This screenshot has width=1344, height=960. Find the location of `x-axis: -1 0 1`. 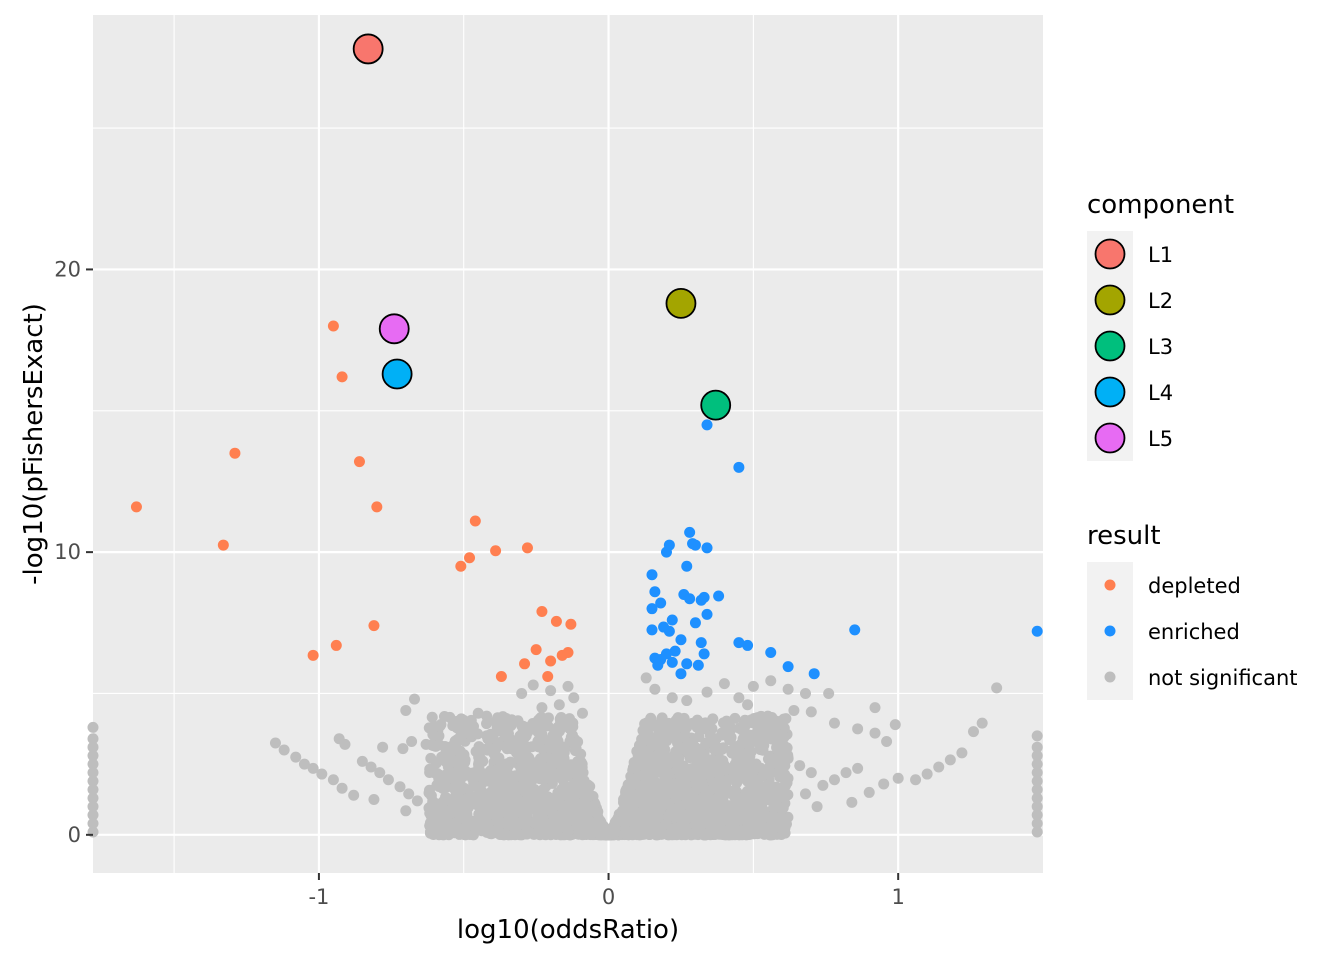

x-axis: -1 0 1 is located at coordinates (606, 891).